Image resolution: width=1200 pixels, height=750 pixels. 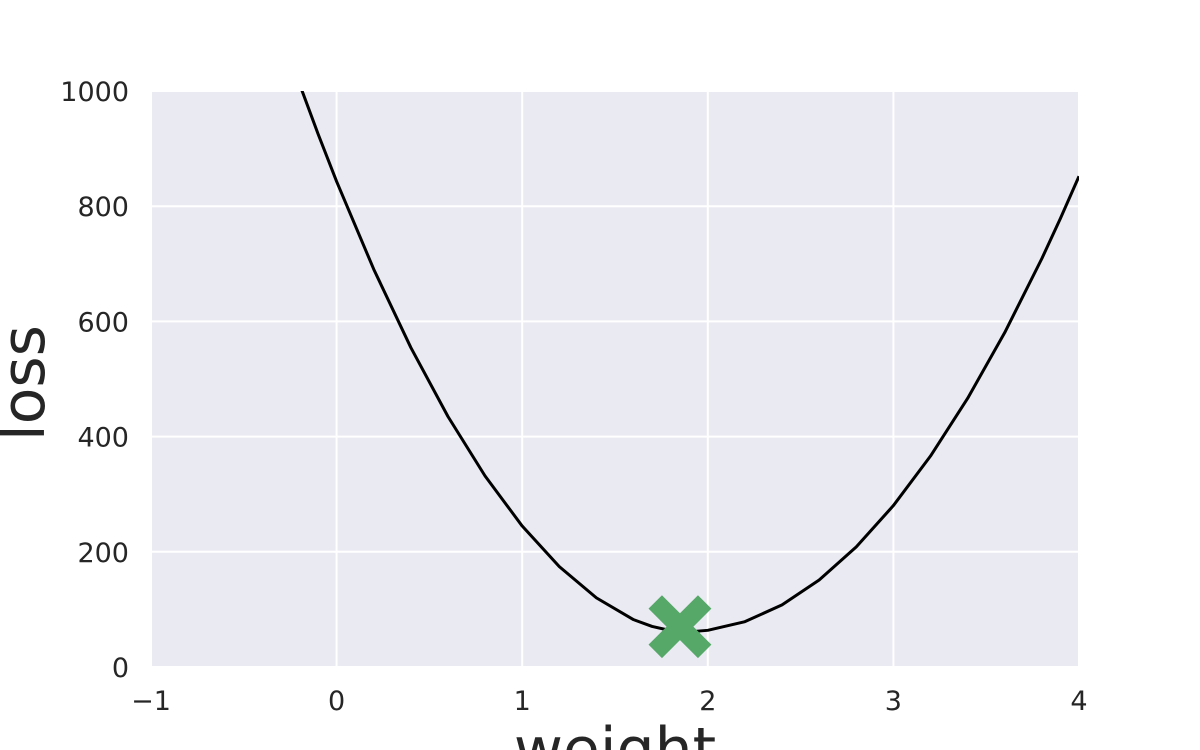 What do you see at coordinates (103, 553) in the screenshot?
I see `y-tick-label: 200` at bounding box center [103, 553].